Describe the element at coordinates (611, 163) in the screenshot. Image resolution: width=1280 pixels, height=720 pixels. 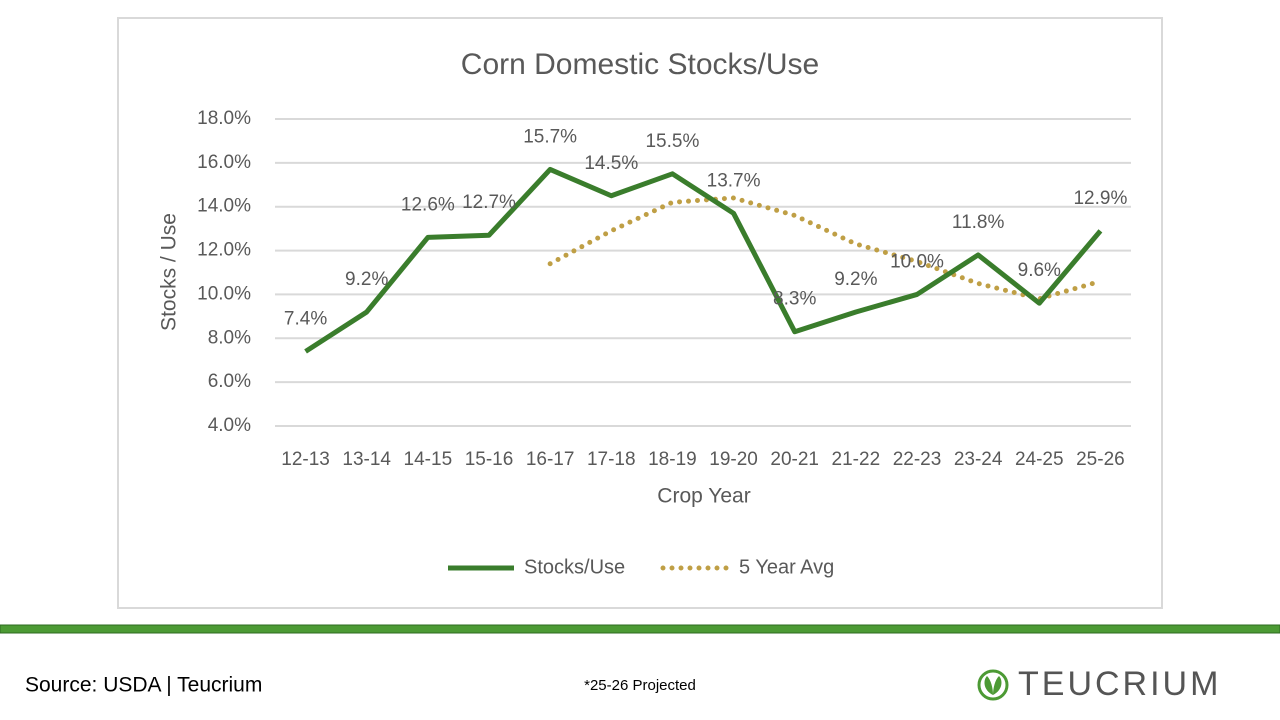
I see `data-label: 14.5%` at that location.